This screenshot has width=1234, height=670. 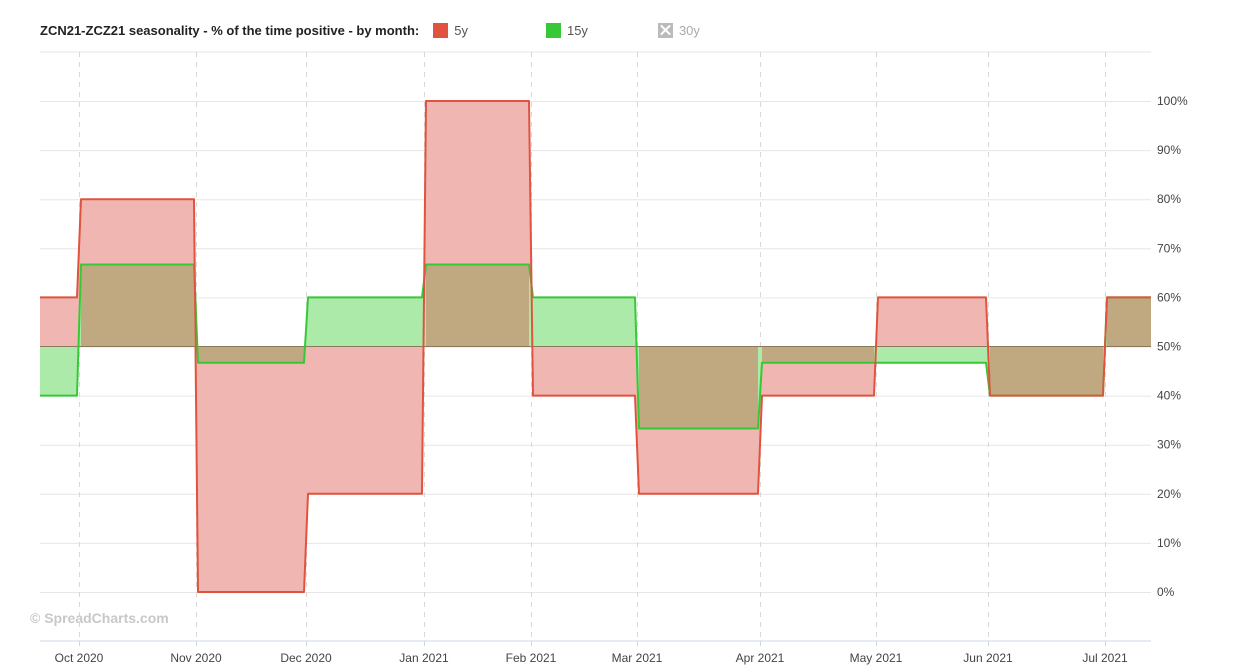 I want to click on y-tick-label-80: 80%, so click(x=1169, y=199).